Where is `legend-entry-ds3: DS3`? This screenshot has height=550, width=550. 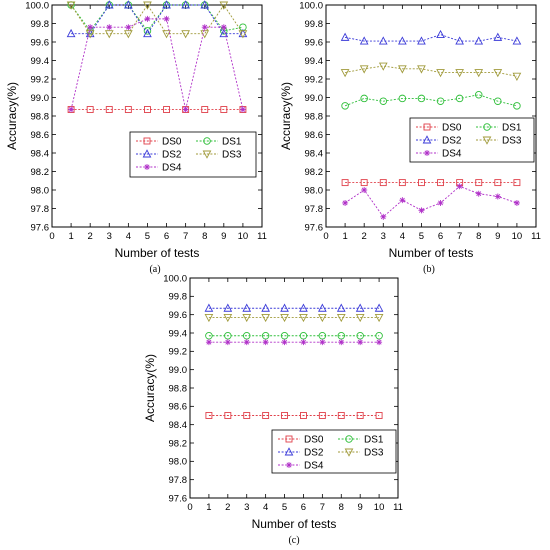
legend-entry-ds3: DS3 is located at coordinates (219, 155).